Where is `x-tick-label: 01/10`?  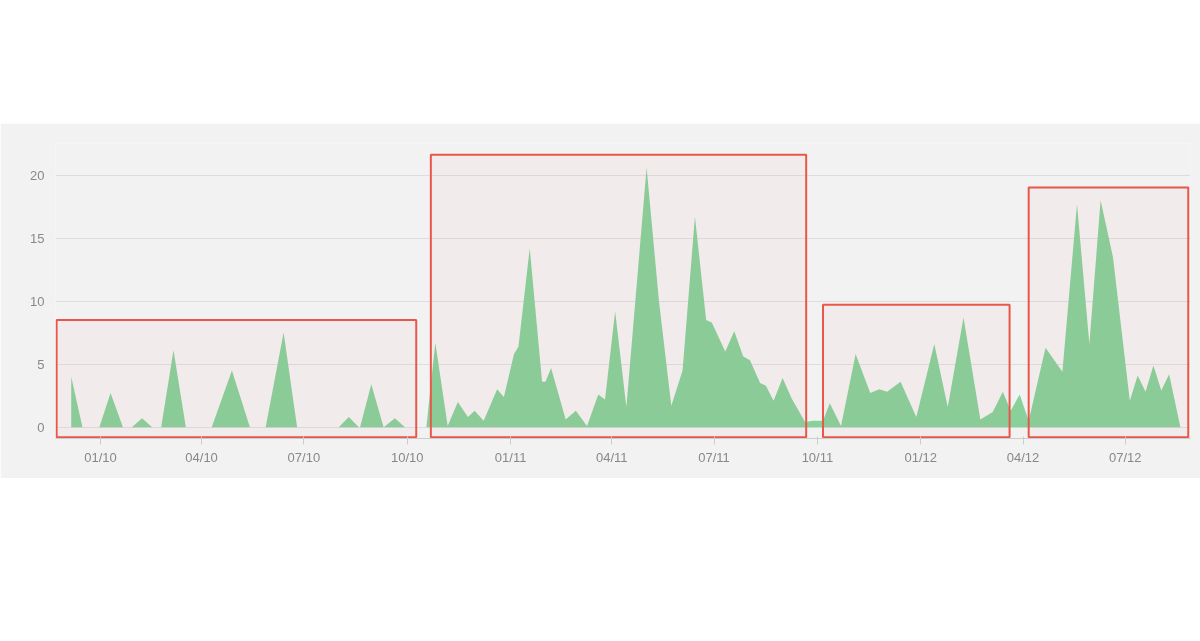
x-tick-label: 01/10 is located at coordinates (100, 457).